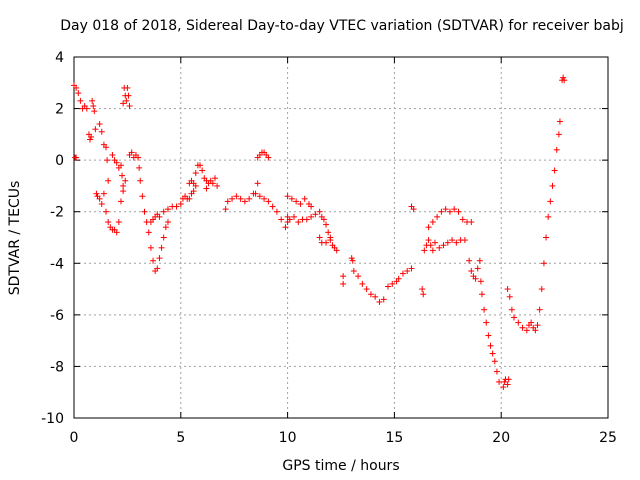 This screenshot has width=640, height=480. I want to click on y-tick-label: 4, so click(59, 58).